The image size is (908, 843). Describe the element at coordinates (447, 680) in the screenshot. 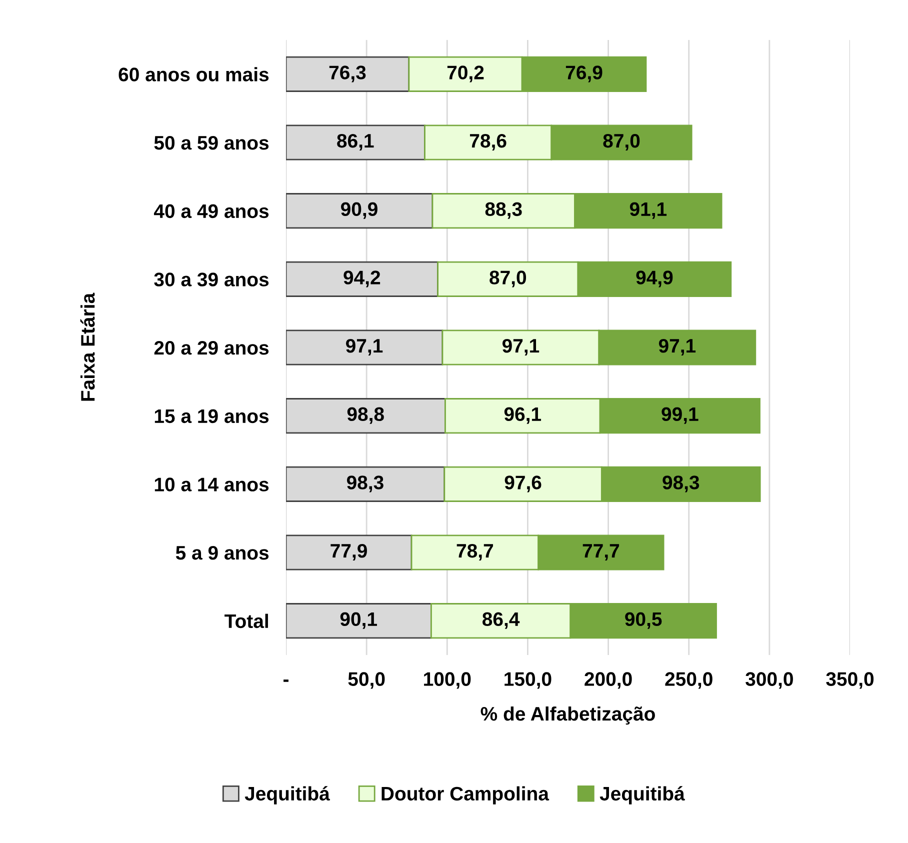

I see `x-tick-label: 100,0` at that location.